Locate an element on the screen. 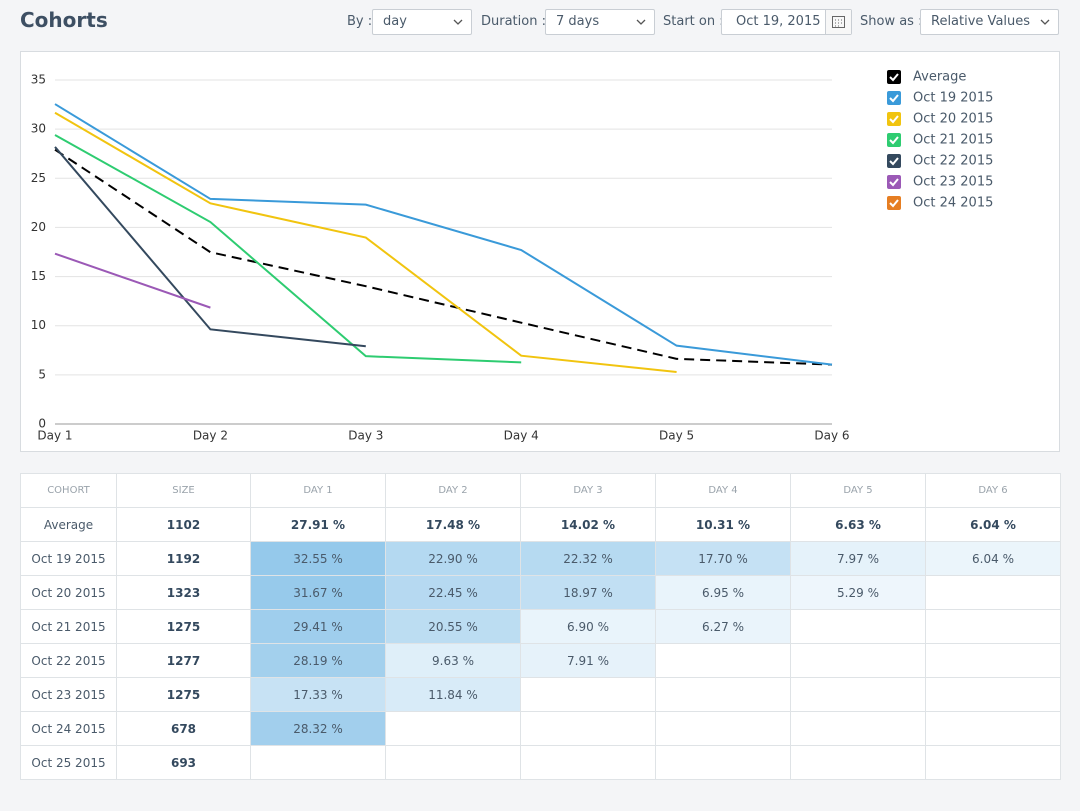 The width and height of the screenshot is (1080, 811). x-tick-label: Day 6 is located at coordinates (831, 436).